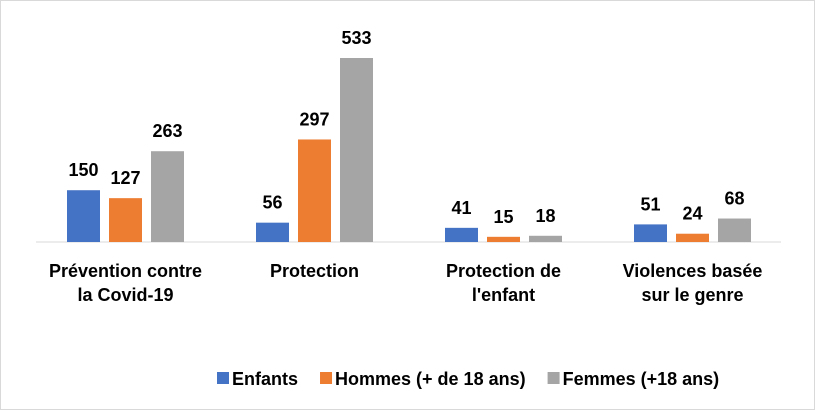 The height and width of the screenshot is (410, 815). What do you see at coordinates (430, 379) in the screenshot?
I see `legend-label: Hommes (+ de 18 ans)` at bounding box center [430, 379].